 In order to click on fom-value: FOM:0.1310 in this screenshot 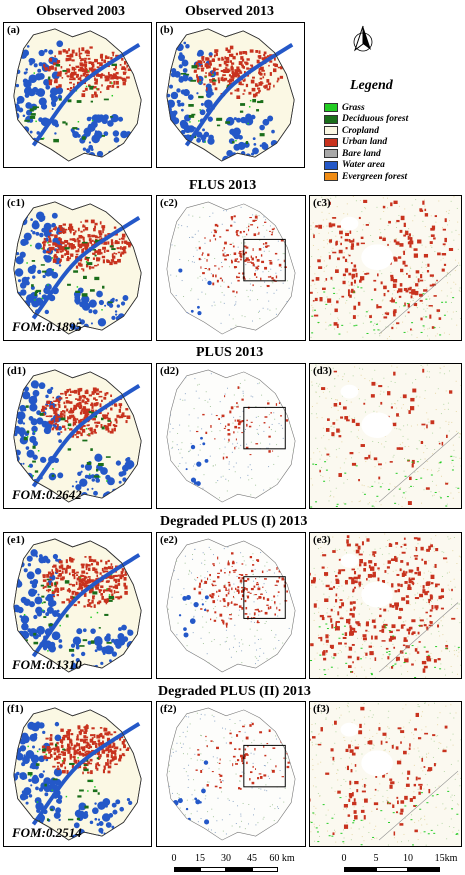, I will do `click(47, 664)`.